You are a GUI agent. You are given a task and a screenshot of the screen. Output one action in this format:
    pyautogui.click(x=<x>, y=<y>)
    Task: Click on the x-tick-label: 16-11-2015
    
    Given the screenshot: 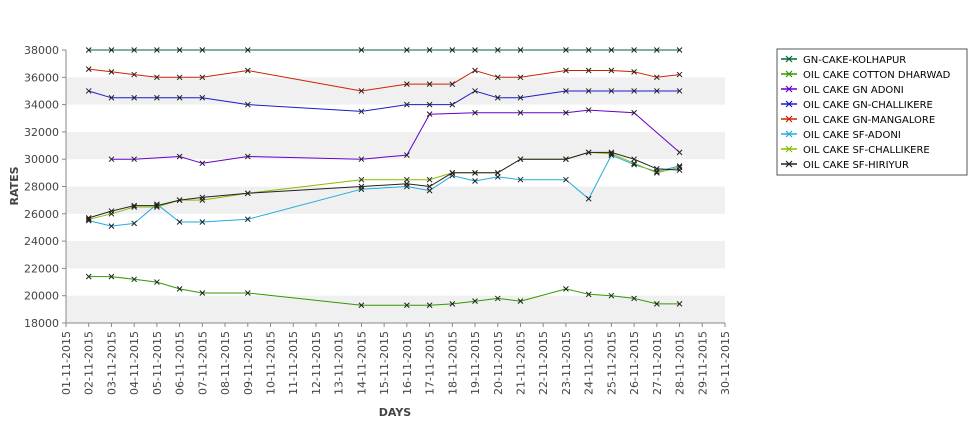 What is the action you would take?
    pyautogui.click(x=407, y=363)
    